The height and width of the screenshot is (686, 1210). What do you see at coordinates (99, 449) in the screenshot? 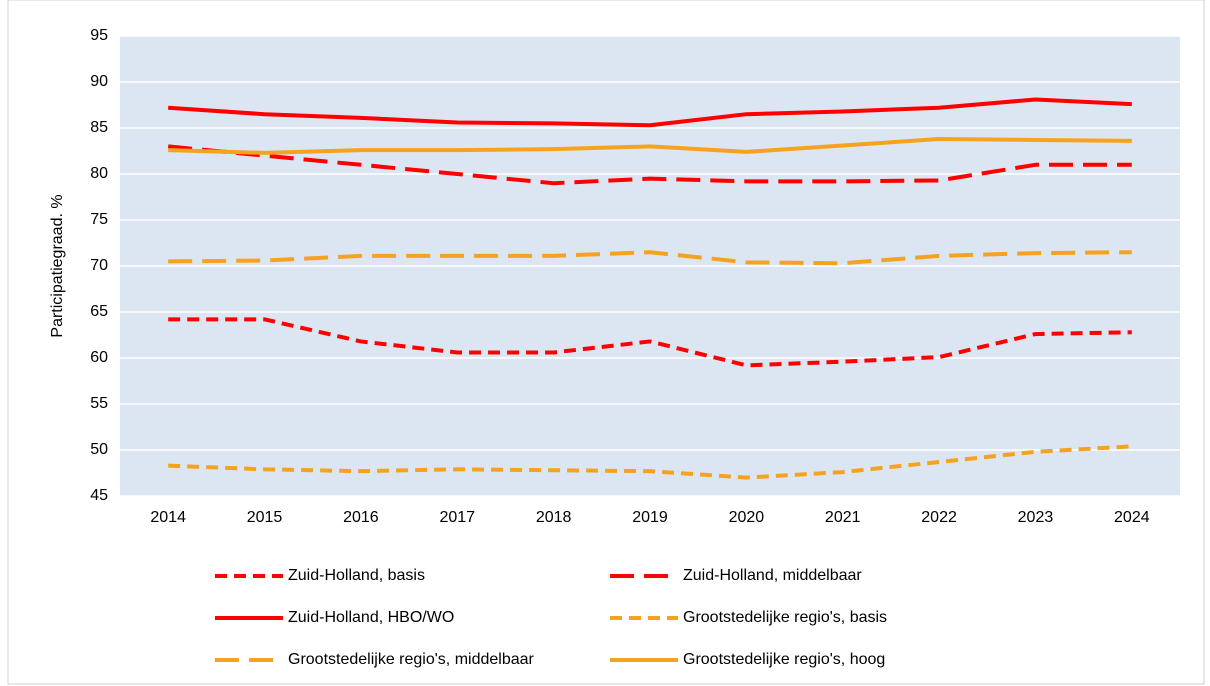
I see `y-tick-label: 50` at bounding box center [99, 449].